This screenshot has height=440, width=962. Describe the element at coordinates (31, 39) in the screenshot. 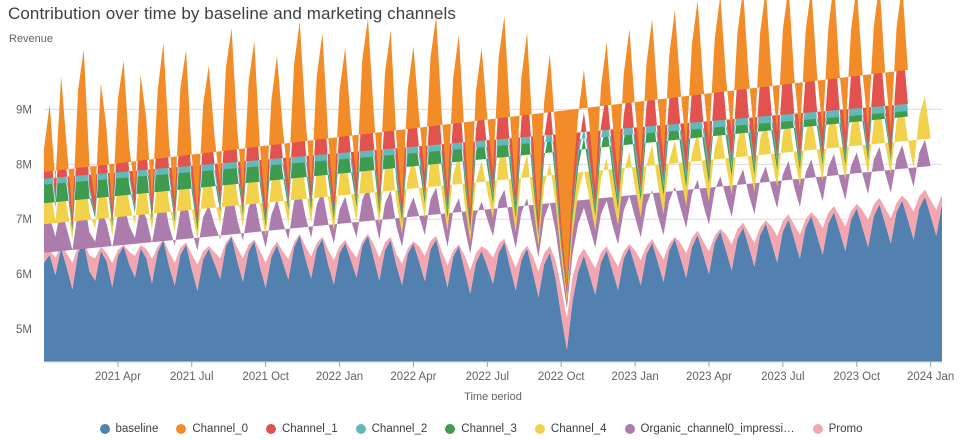

I see `chart-subtitle: Revenue` at that location.